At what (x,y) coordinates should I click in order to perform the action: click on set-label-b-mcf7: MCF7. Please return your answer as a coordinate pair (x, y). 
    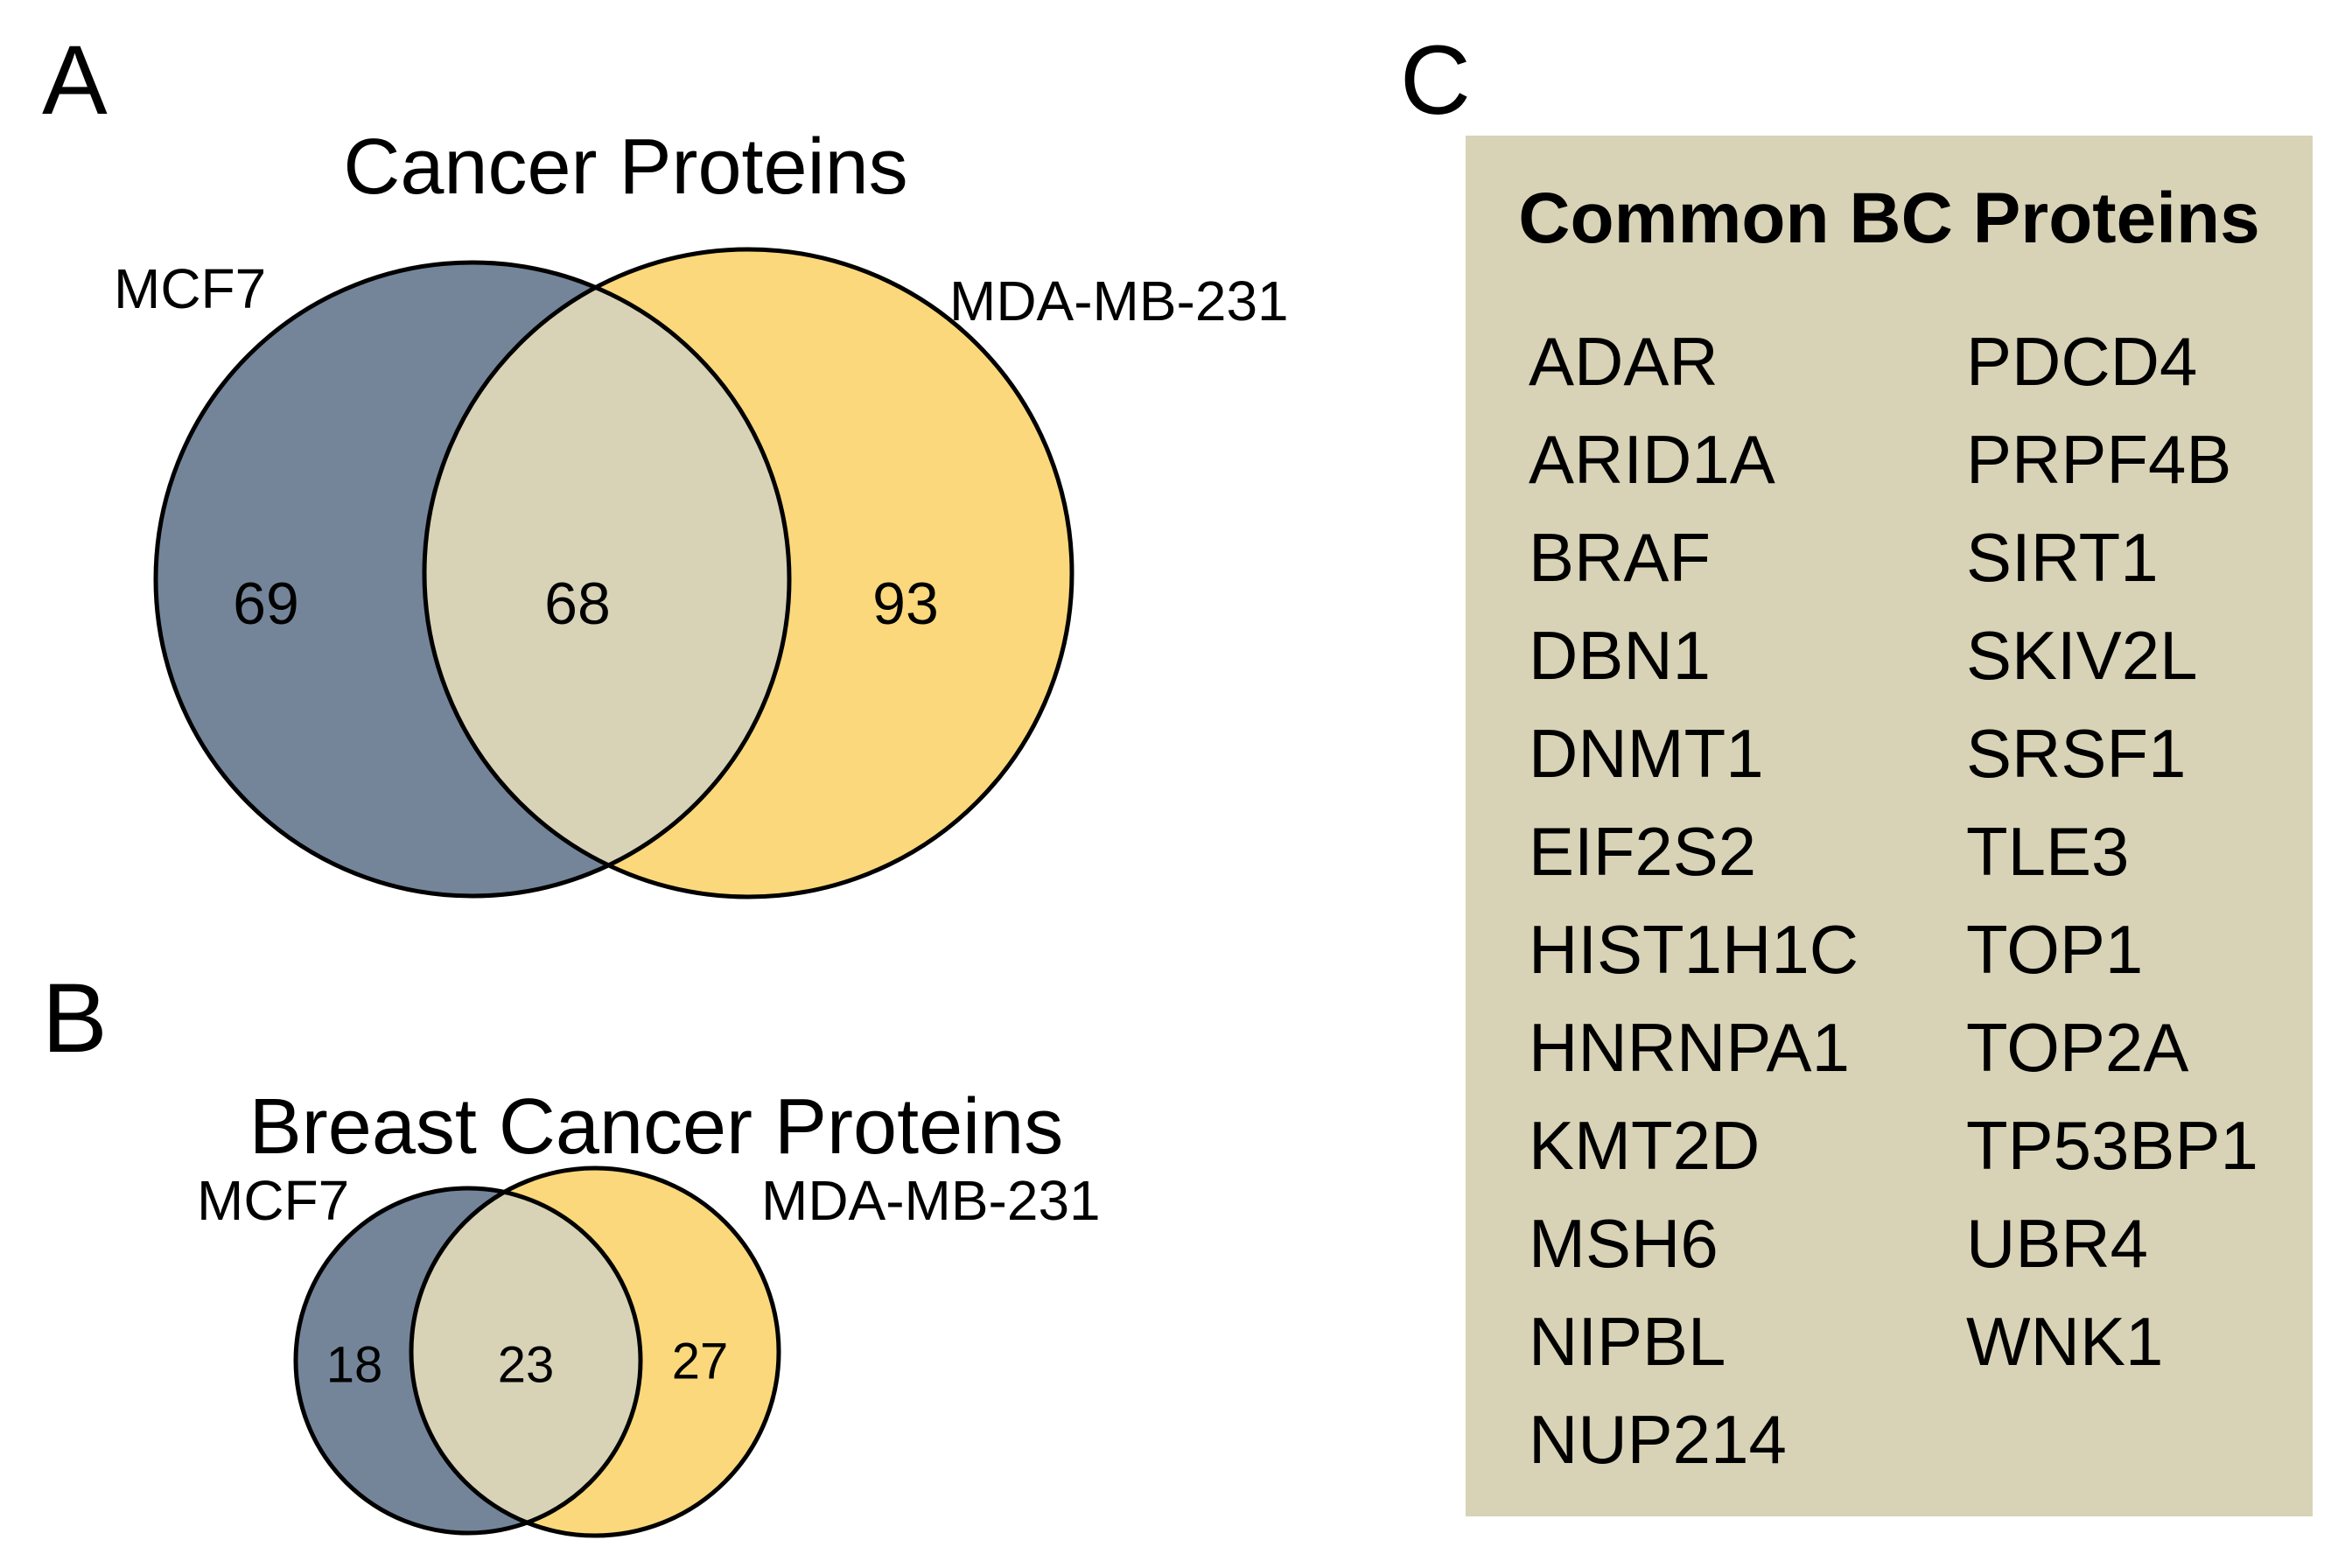
    Looking at the image, I should click on (273, 1200).